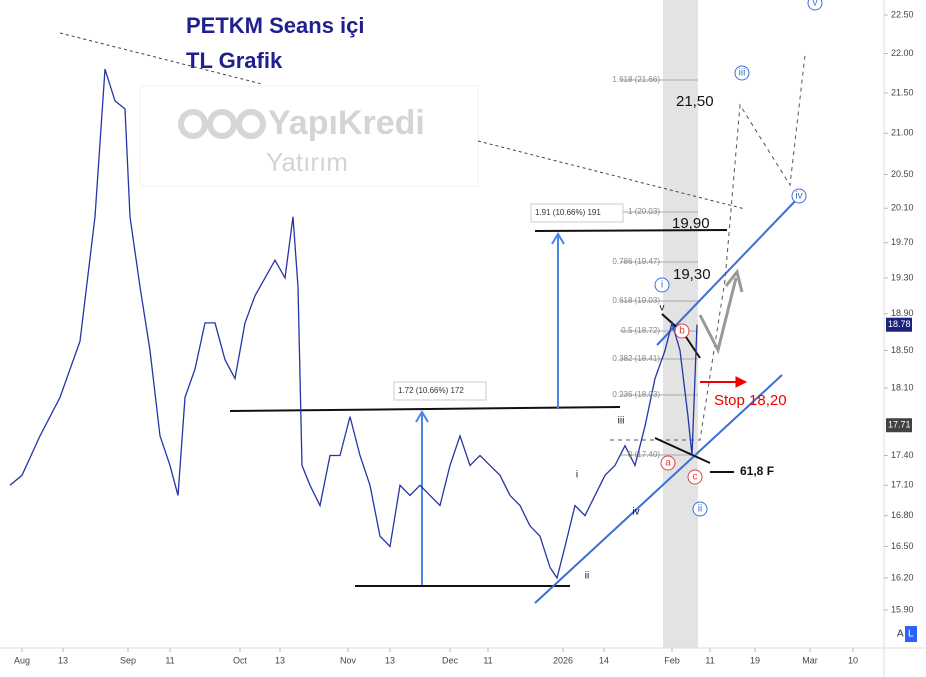 Image resolution: width=926 pixels, height=677 pixels. I want to click on watermark-box, so click(309, 136).